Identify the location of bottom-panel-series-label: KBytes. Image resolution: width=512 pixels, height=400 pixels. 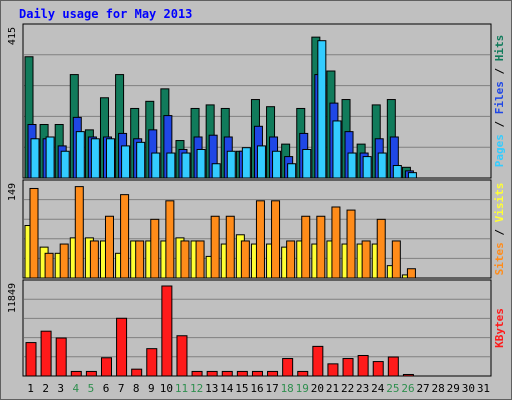
(499, 328).